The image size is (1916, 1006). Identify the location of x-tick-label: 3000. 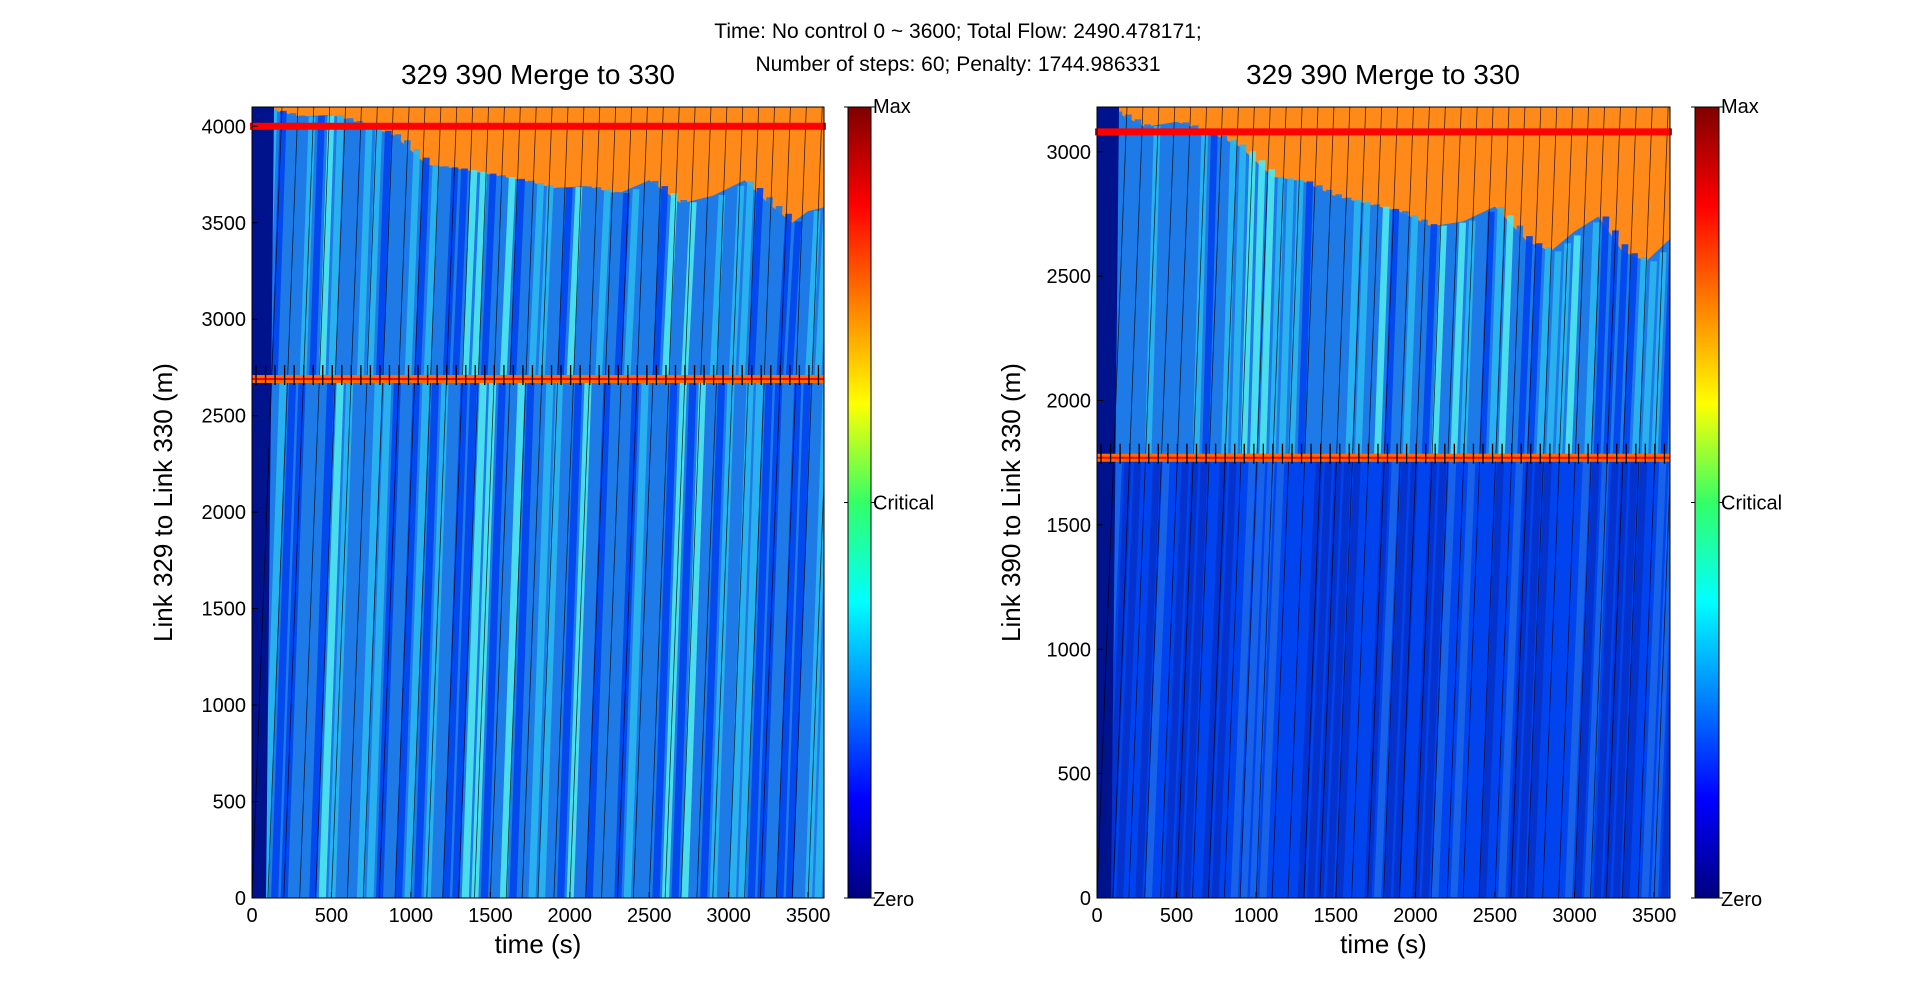
(1574, 916).